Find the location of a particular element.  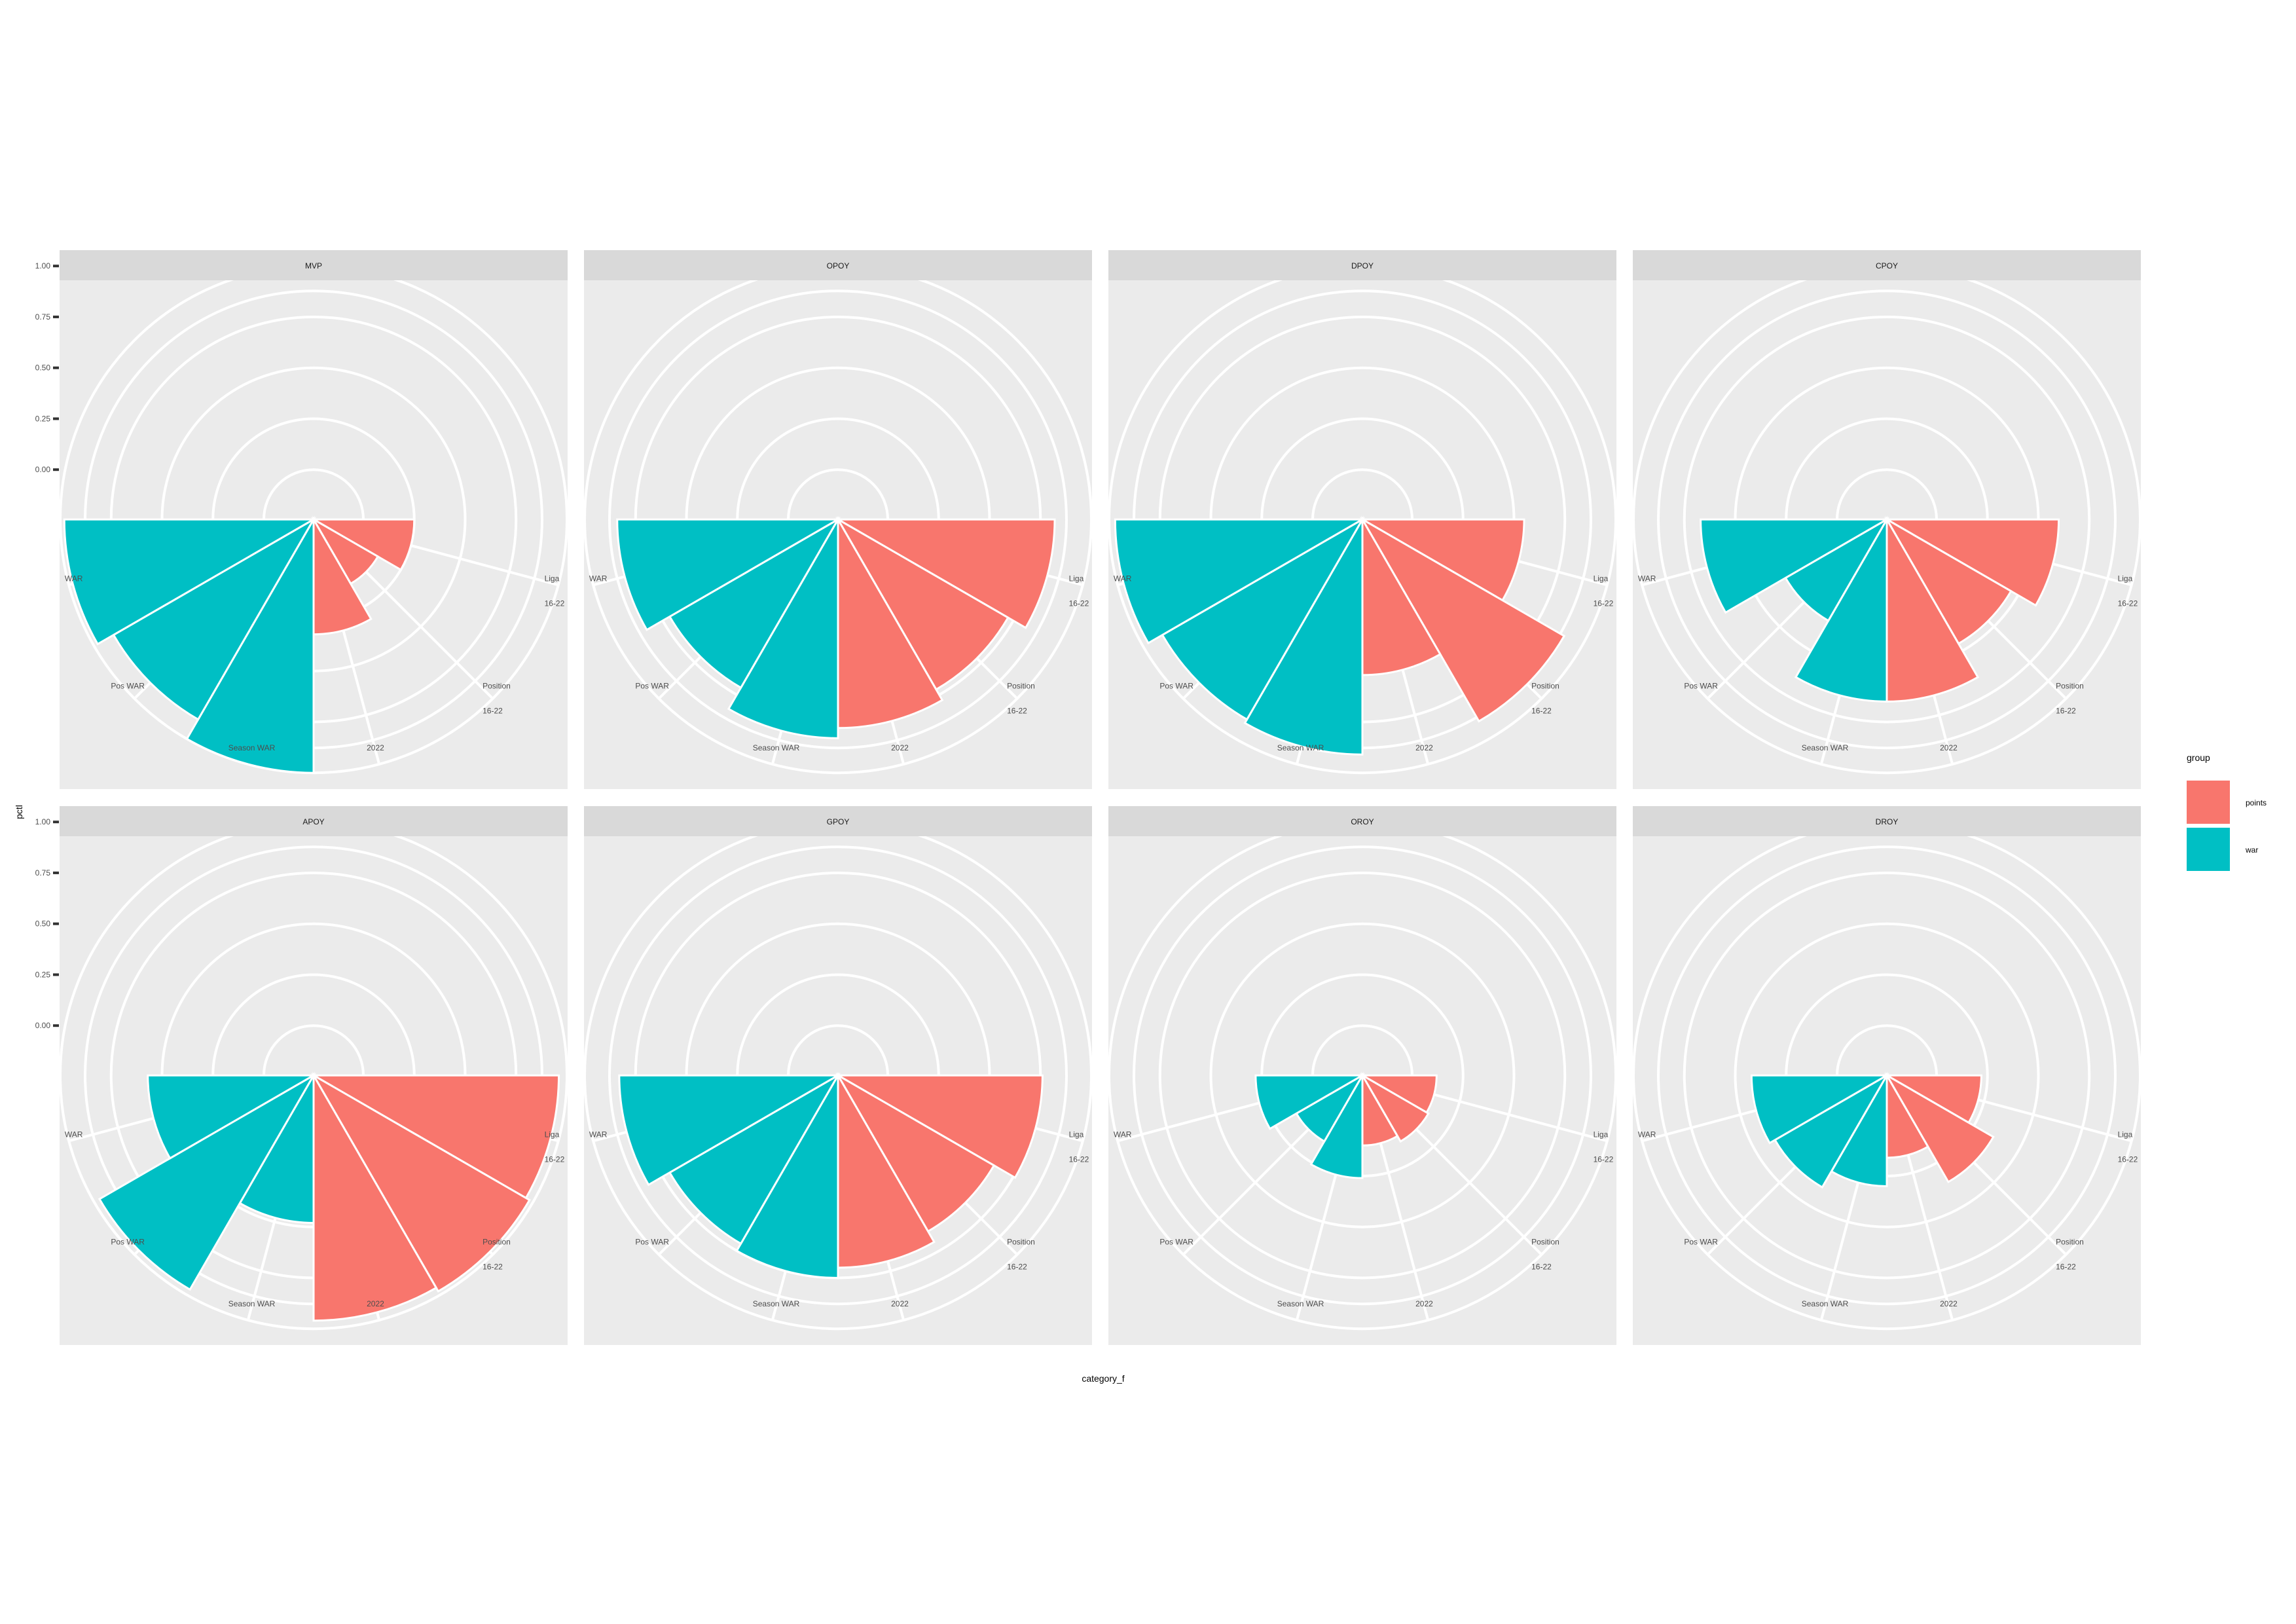

y-axis: 0.00 0.25 0.50 0.75 1.00 0.00 0.25 0.50 0.75 1.00 is located at coordinates (47, 645).